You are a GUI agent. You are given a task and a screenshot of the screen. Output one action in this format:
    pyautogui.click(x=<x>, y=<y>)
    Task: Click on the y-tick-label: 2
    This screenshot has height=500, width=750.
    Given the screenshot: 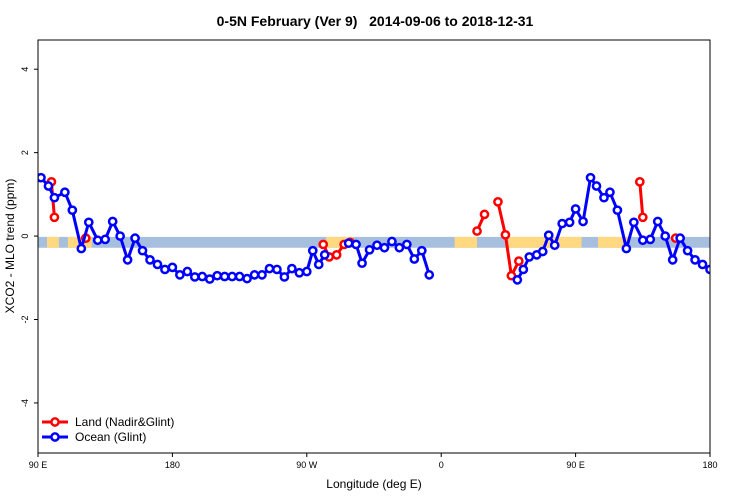 What is the action you would take?
    pyautogui.click(x=25, y=152)
    